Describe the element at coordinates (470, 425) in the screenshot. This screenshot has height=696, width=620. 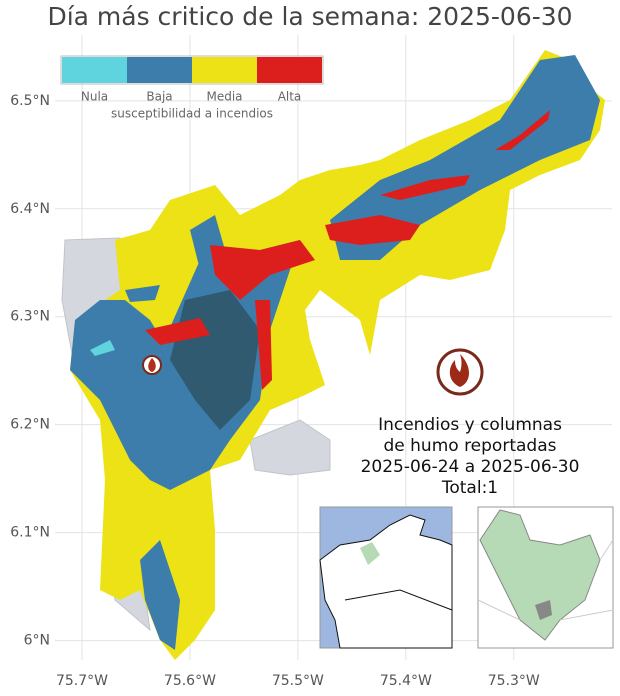
I see `annotation-line: Incendios y columnas` at that location.